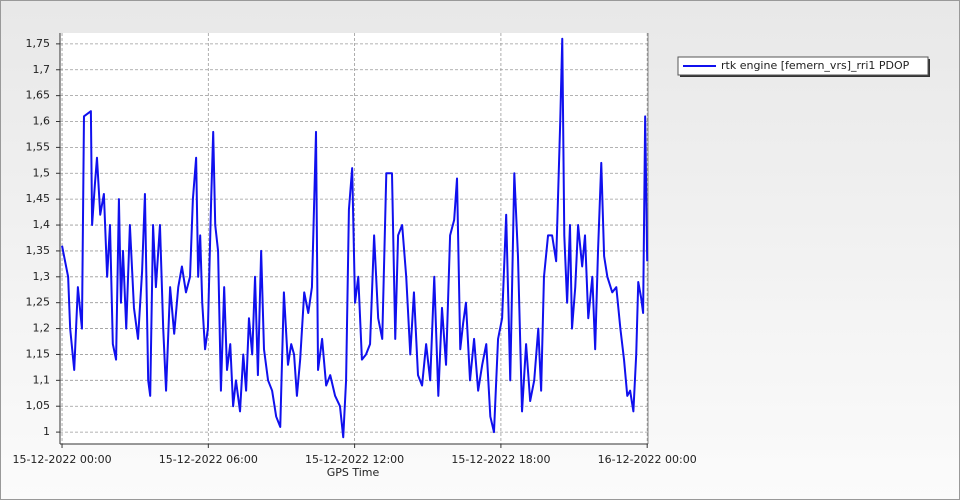  Describe the element at coordinates (46, 431) in the screenshot. I see `y-tick-label: 1` at that location.